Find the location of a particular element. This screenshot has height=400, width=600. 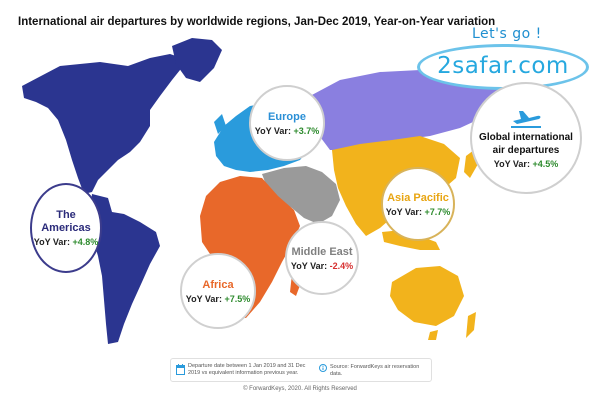

yoy-value-global: +4.5% is located at coordinates (545, 164).